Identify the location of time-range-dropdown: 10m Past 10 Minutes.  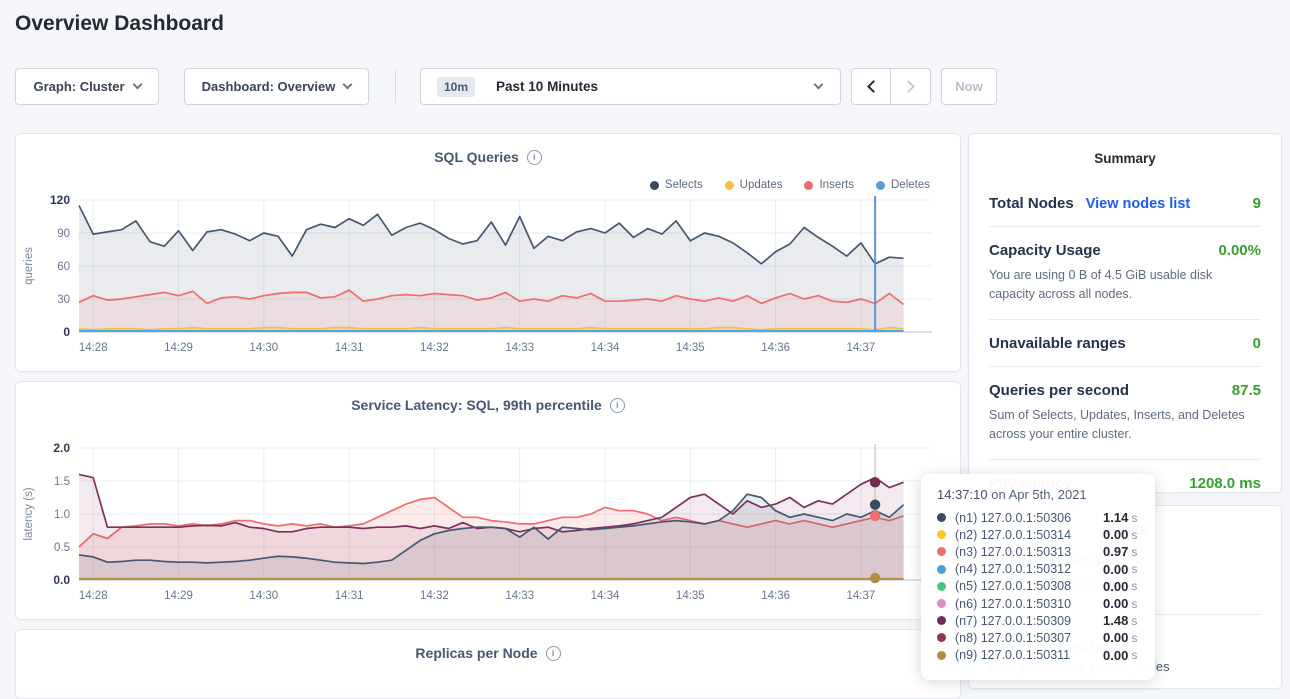
(630, 86).